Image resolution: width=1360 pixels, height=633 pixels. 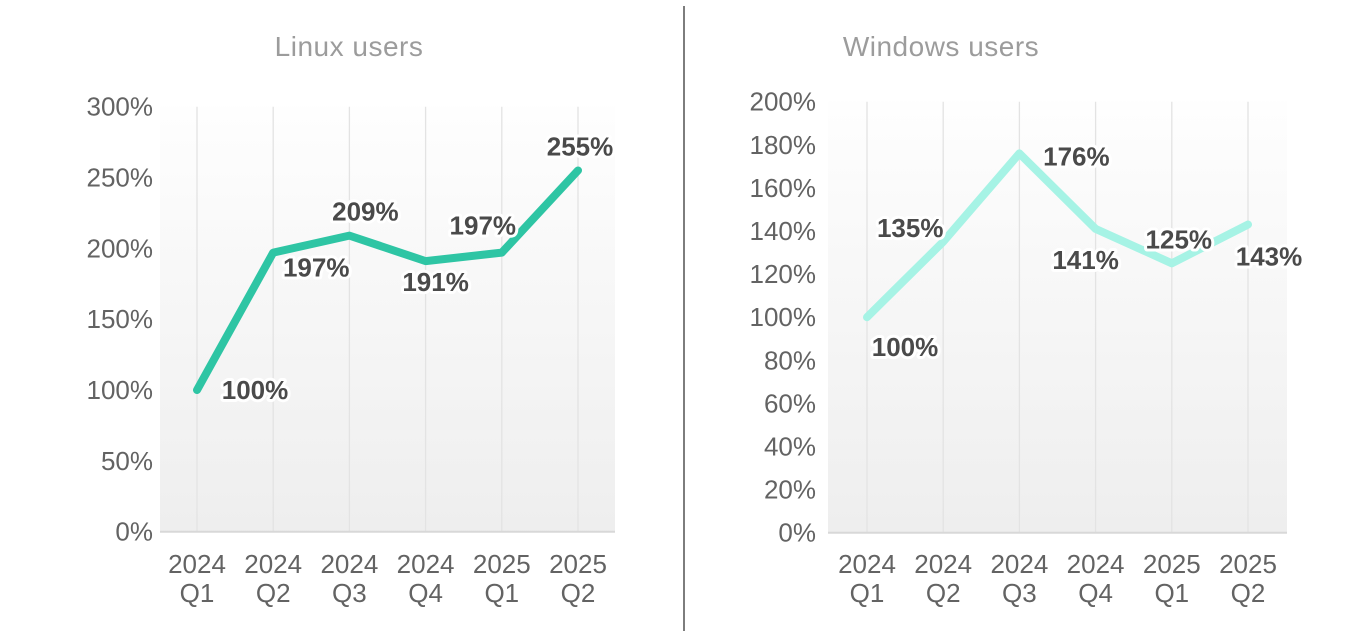 What do you see at coordinates (790, 403) in the screenshot?
I see `y-tick-label: 60%` at bounding box center [790, 403].